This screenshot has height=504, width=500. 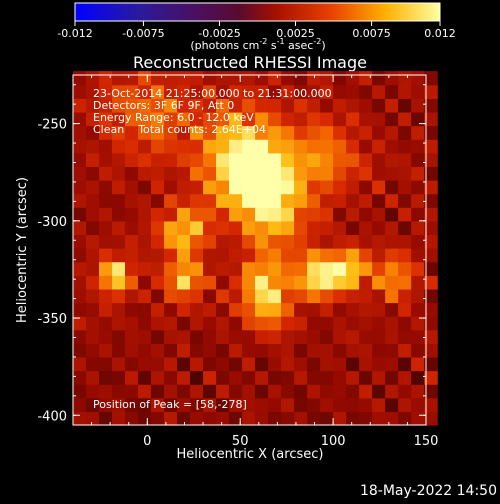 I want to click on figure-title: Reconstructed RHESSI Image, so click(x=250, y=62).